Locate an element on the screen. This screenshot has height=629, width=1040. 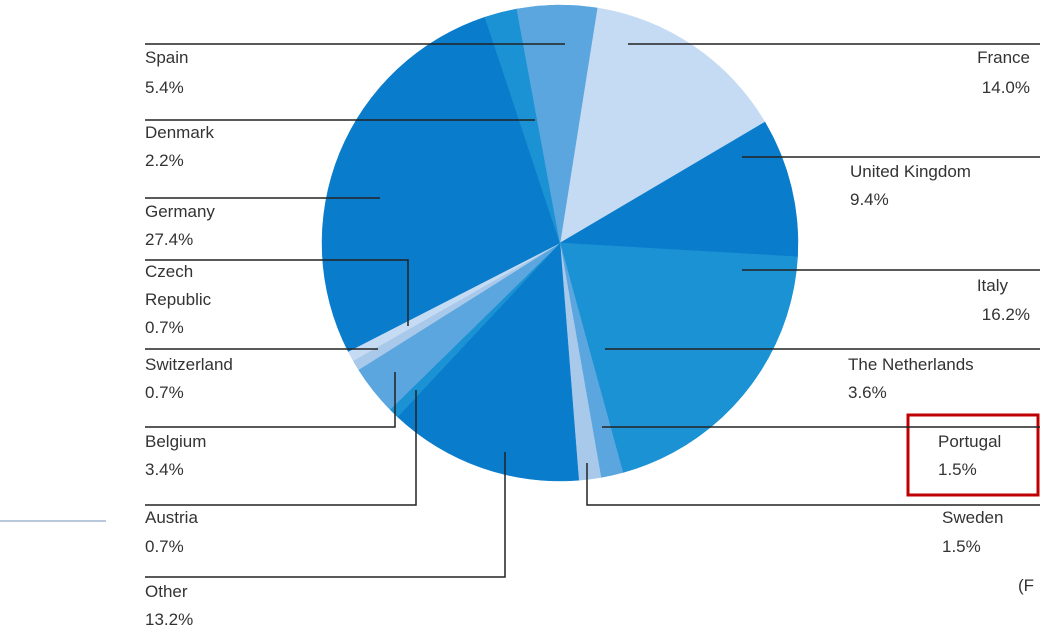
slice-label: Austria is located at coordinates (171, 517).